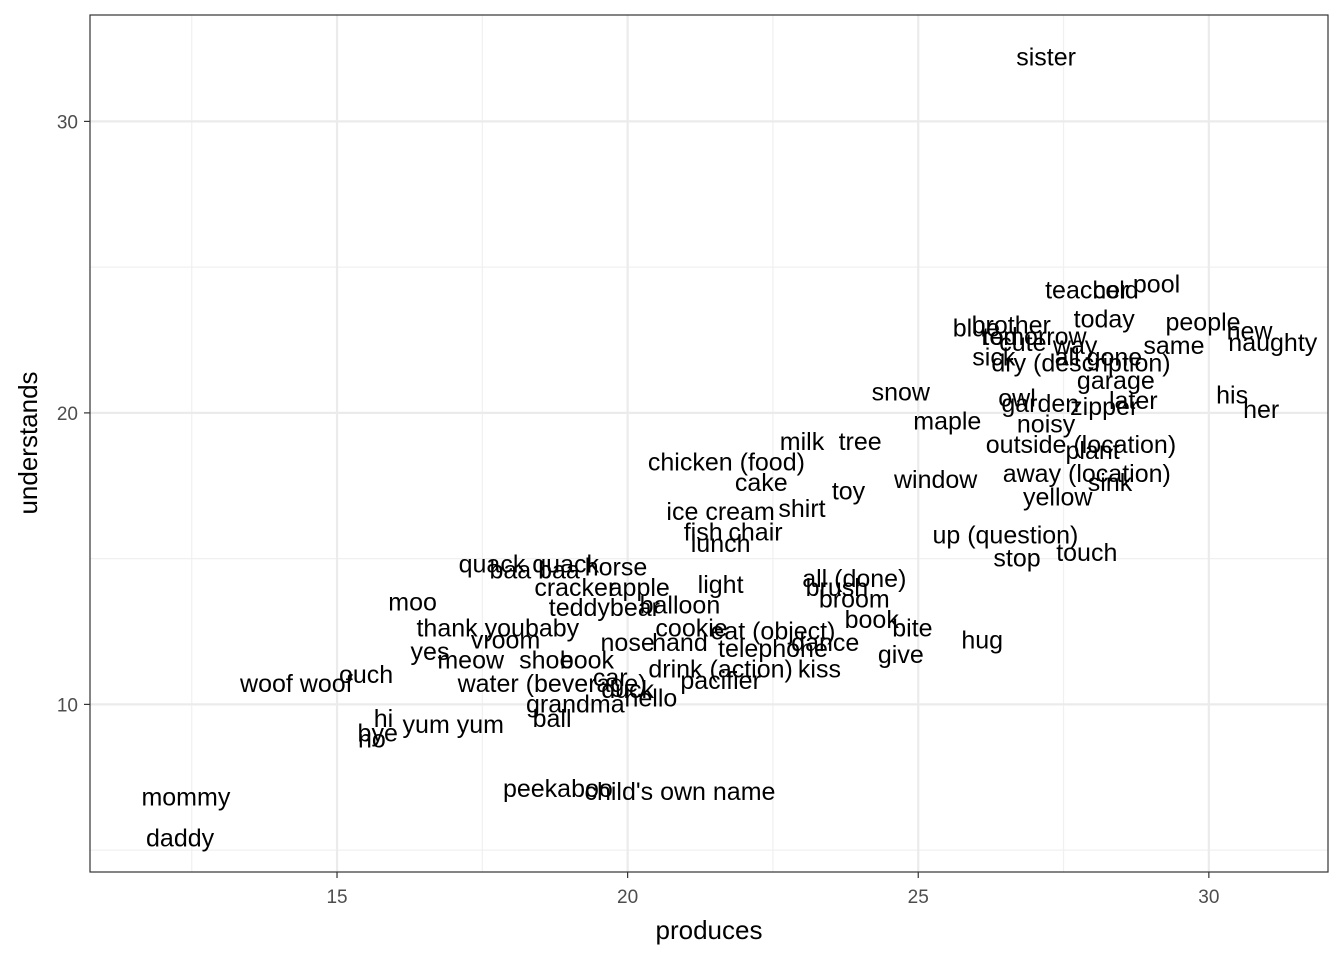 This screenshot has width=1344, height=960. Describe the element at coordinates (627, 897) in the screenshot. I see `x-tick-label: 20` at that location.